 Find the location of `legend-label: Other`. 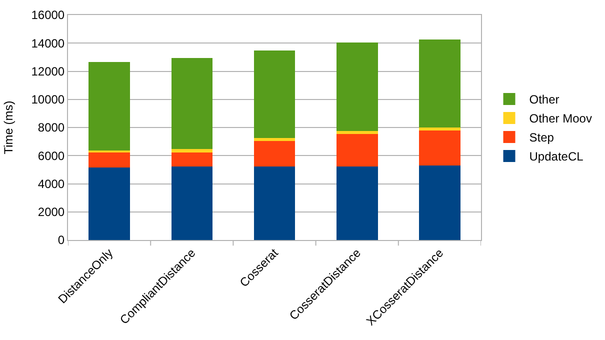

legend-label: Other is located at coordinates (544, 99).